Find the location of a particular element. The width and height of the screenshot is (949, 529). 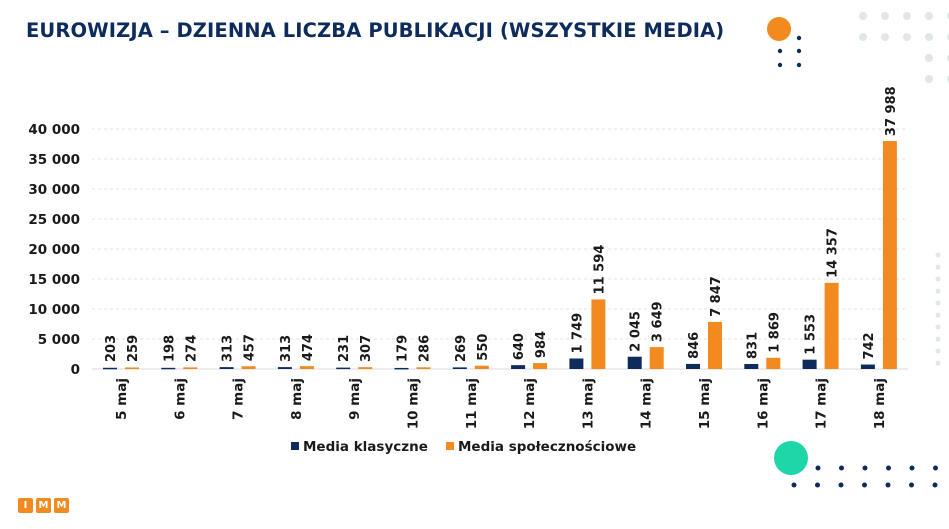

x-tick-label: 5 maj is located at coordinates (122, 399).